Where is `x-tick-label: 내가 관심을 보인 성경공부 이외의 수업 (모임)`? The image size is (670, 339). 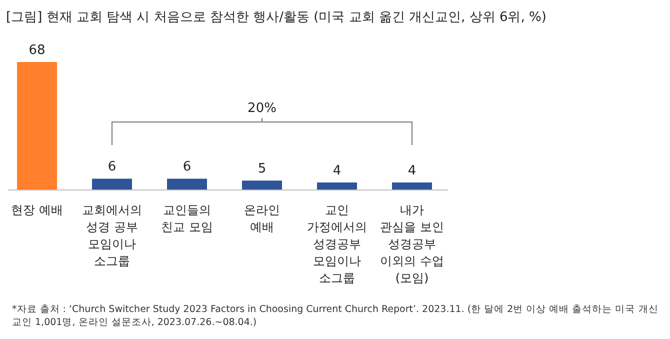 x-tick-label: 내가 관심을 보인 성경공부 이외의 수업 (모임) is located at coordinates (412, 244).